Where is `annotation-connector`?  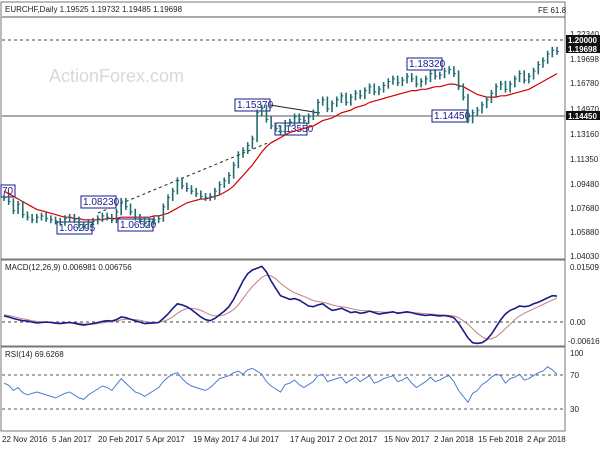
annotation-connector is located at coordinates (295, 109).